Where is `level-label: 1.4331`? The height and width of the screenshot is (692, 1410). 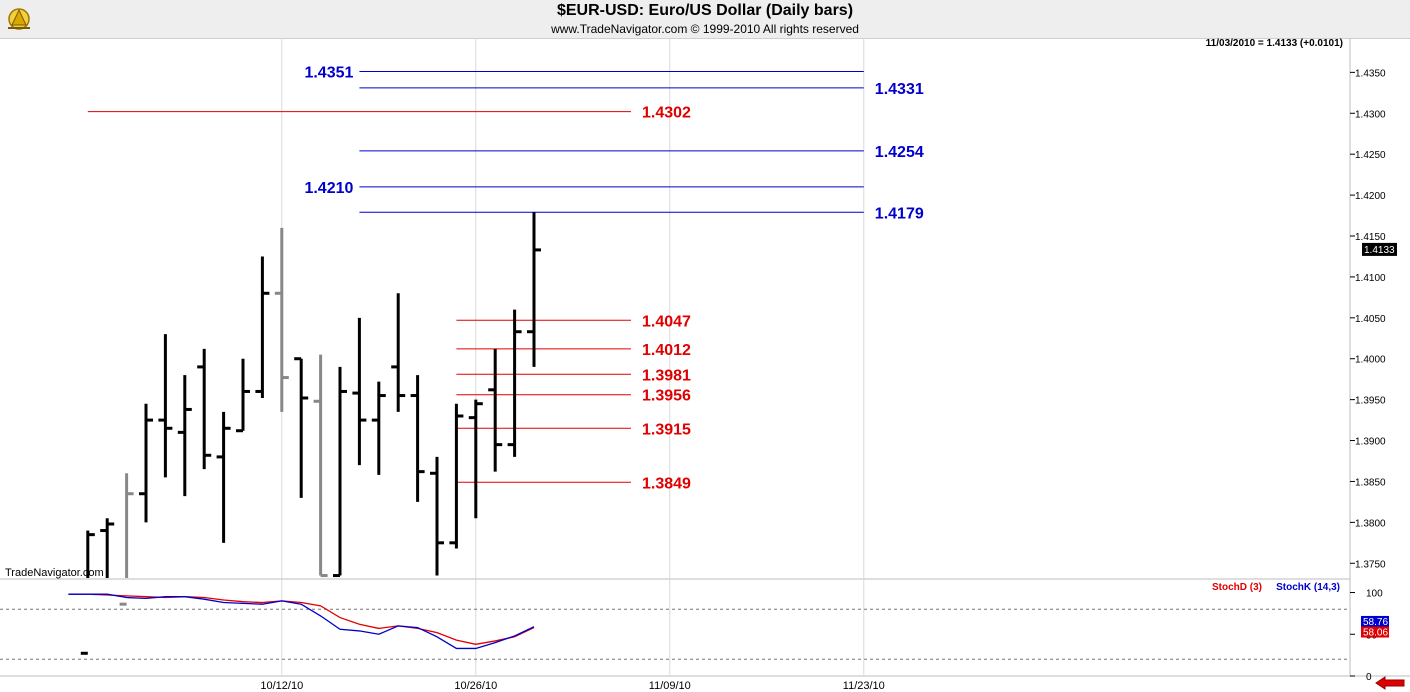 level-label: 1.4331 is located at coordinates (899, 89).